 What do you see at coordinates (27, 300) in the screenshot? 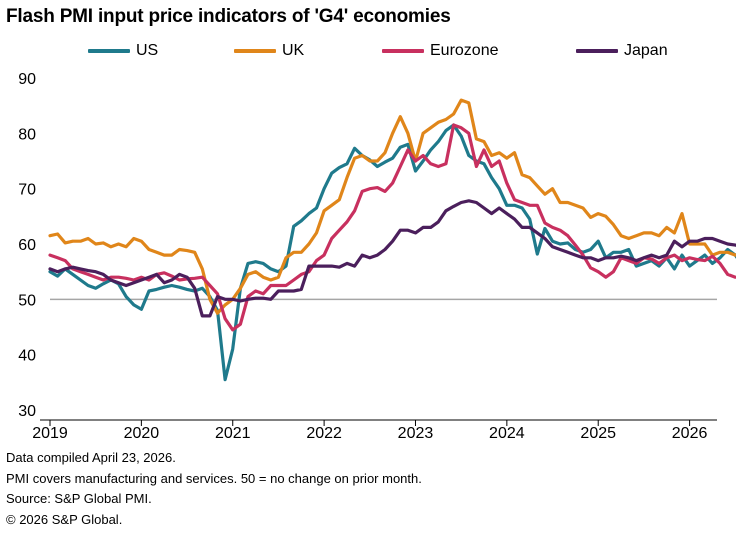
I see `y-tick-label: 50` at bounding box center [27, 300].